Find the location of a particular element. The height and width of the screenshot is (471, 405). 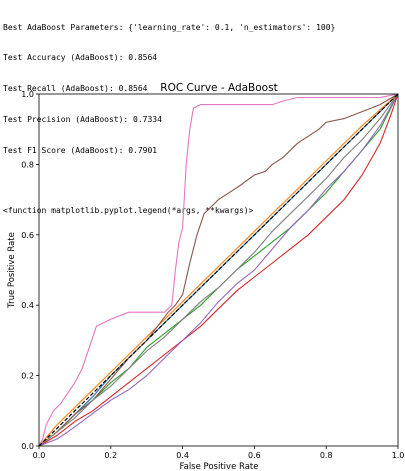

x-tick-label: 0.0 is located at coordinates (39, 455).